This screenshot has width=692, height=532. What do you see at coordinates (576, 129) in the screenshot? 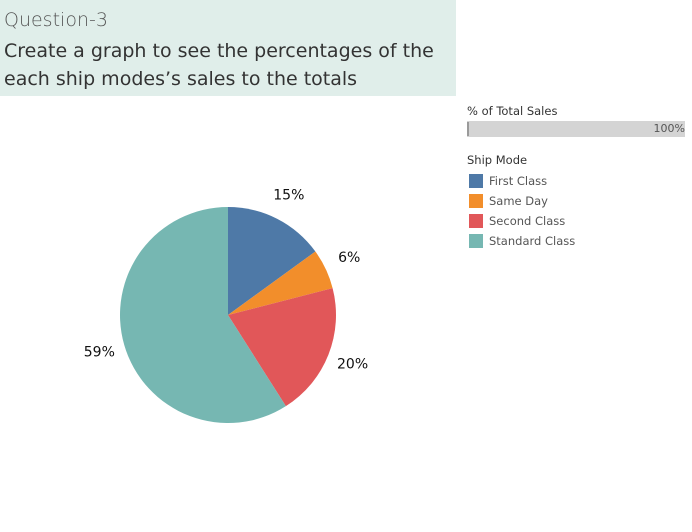
I see `percent-sales-slider: 100%` at bounding box center [576, 129].